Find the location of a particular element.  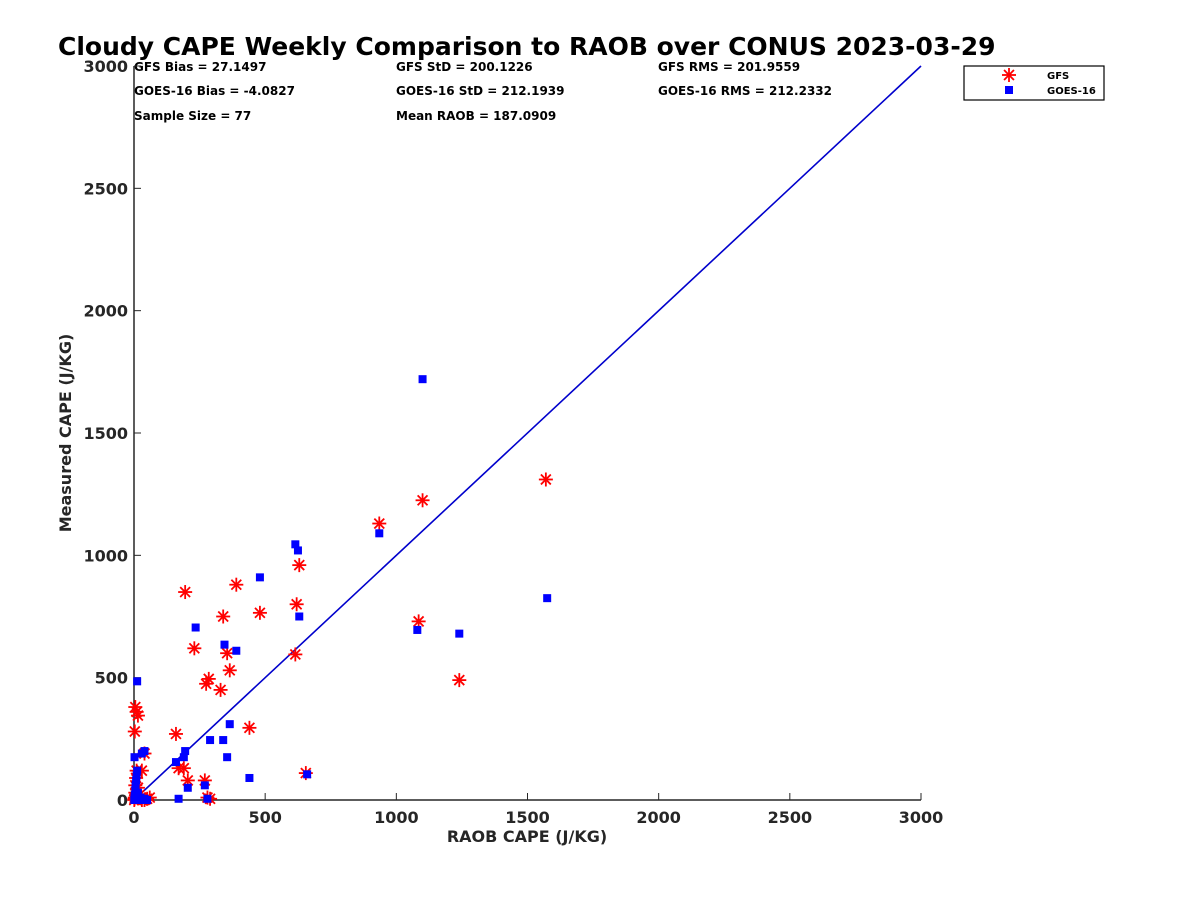

y-tick-label: 1000 is located at coordinates (105, 555).